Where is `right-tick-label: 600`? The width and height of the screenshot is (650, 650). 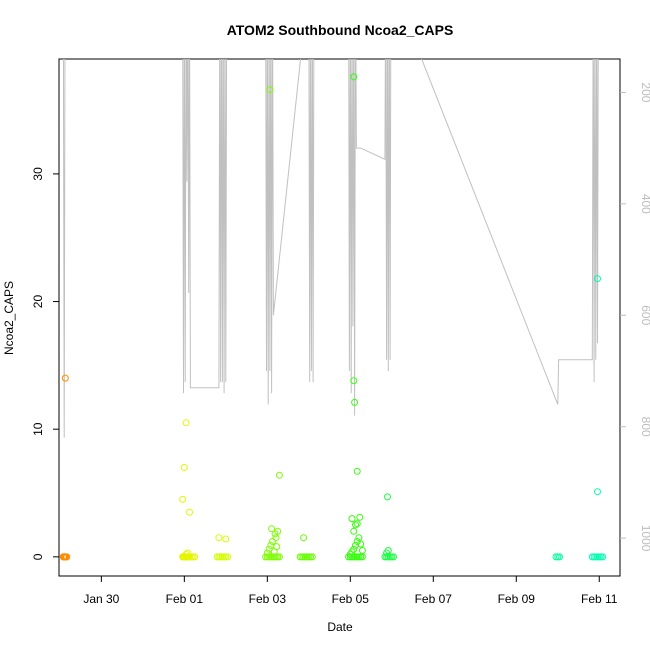
right-tick-label: 600 is located at coordinates (644, 315).